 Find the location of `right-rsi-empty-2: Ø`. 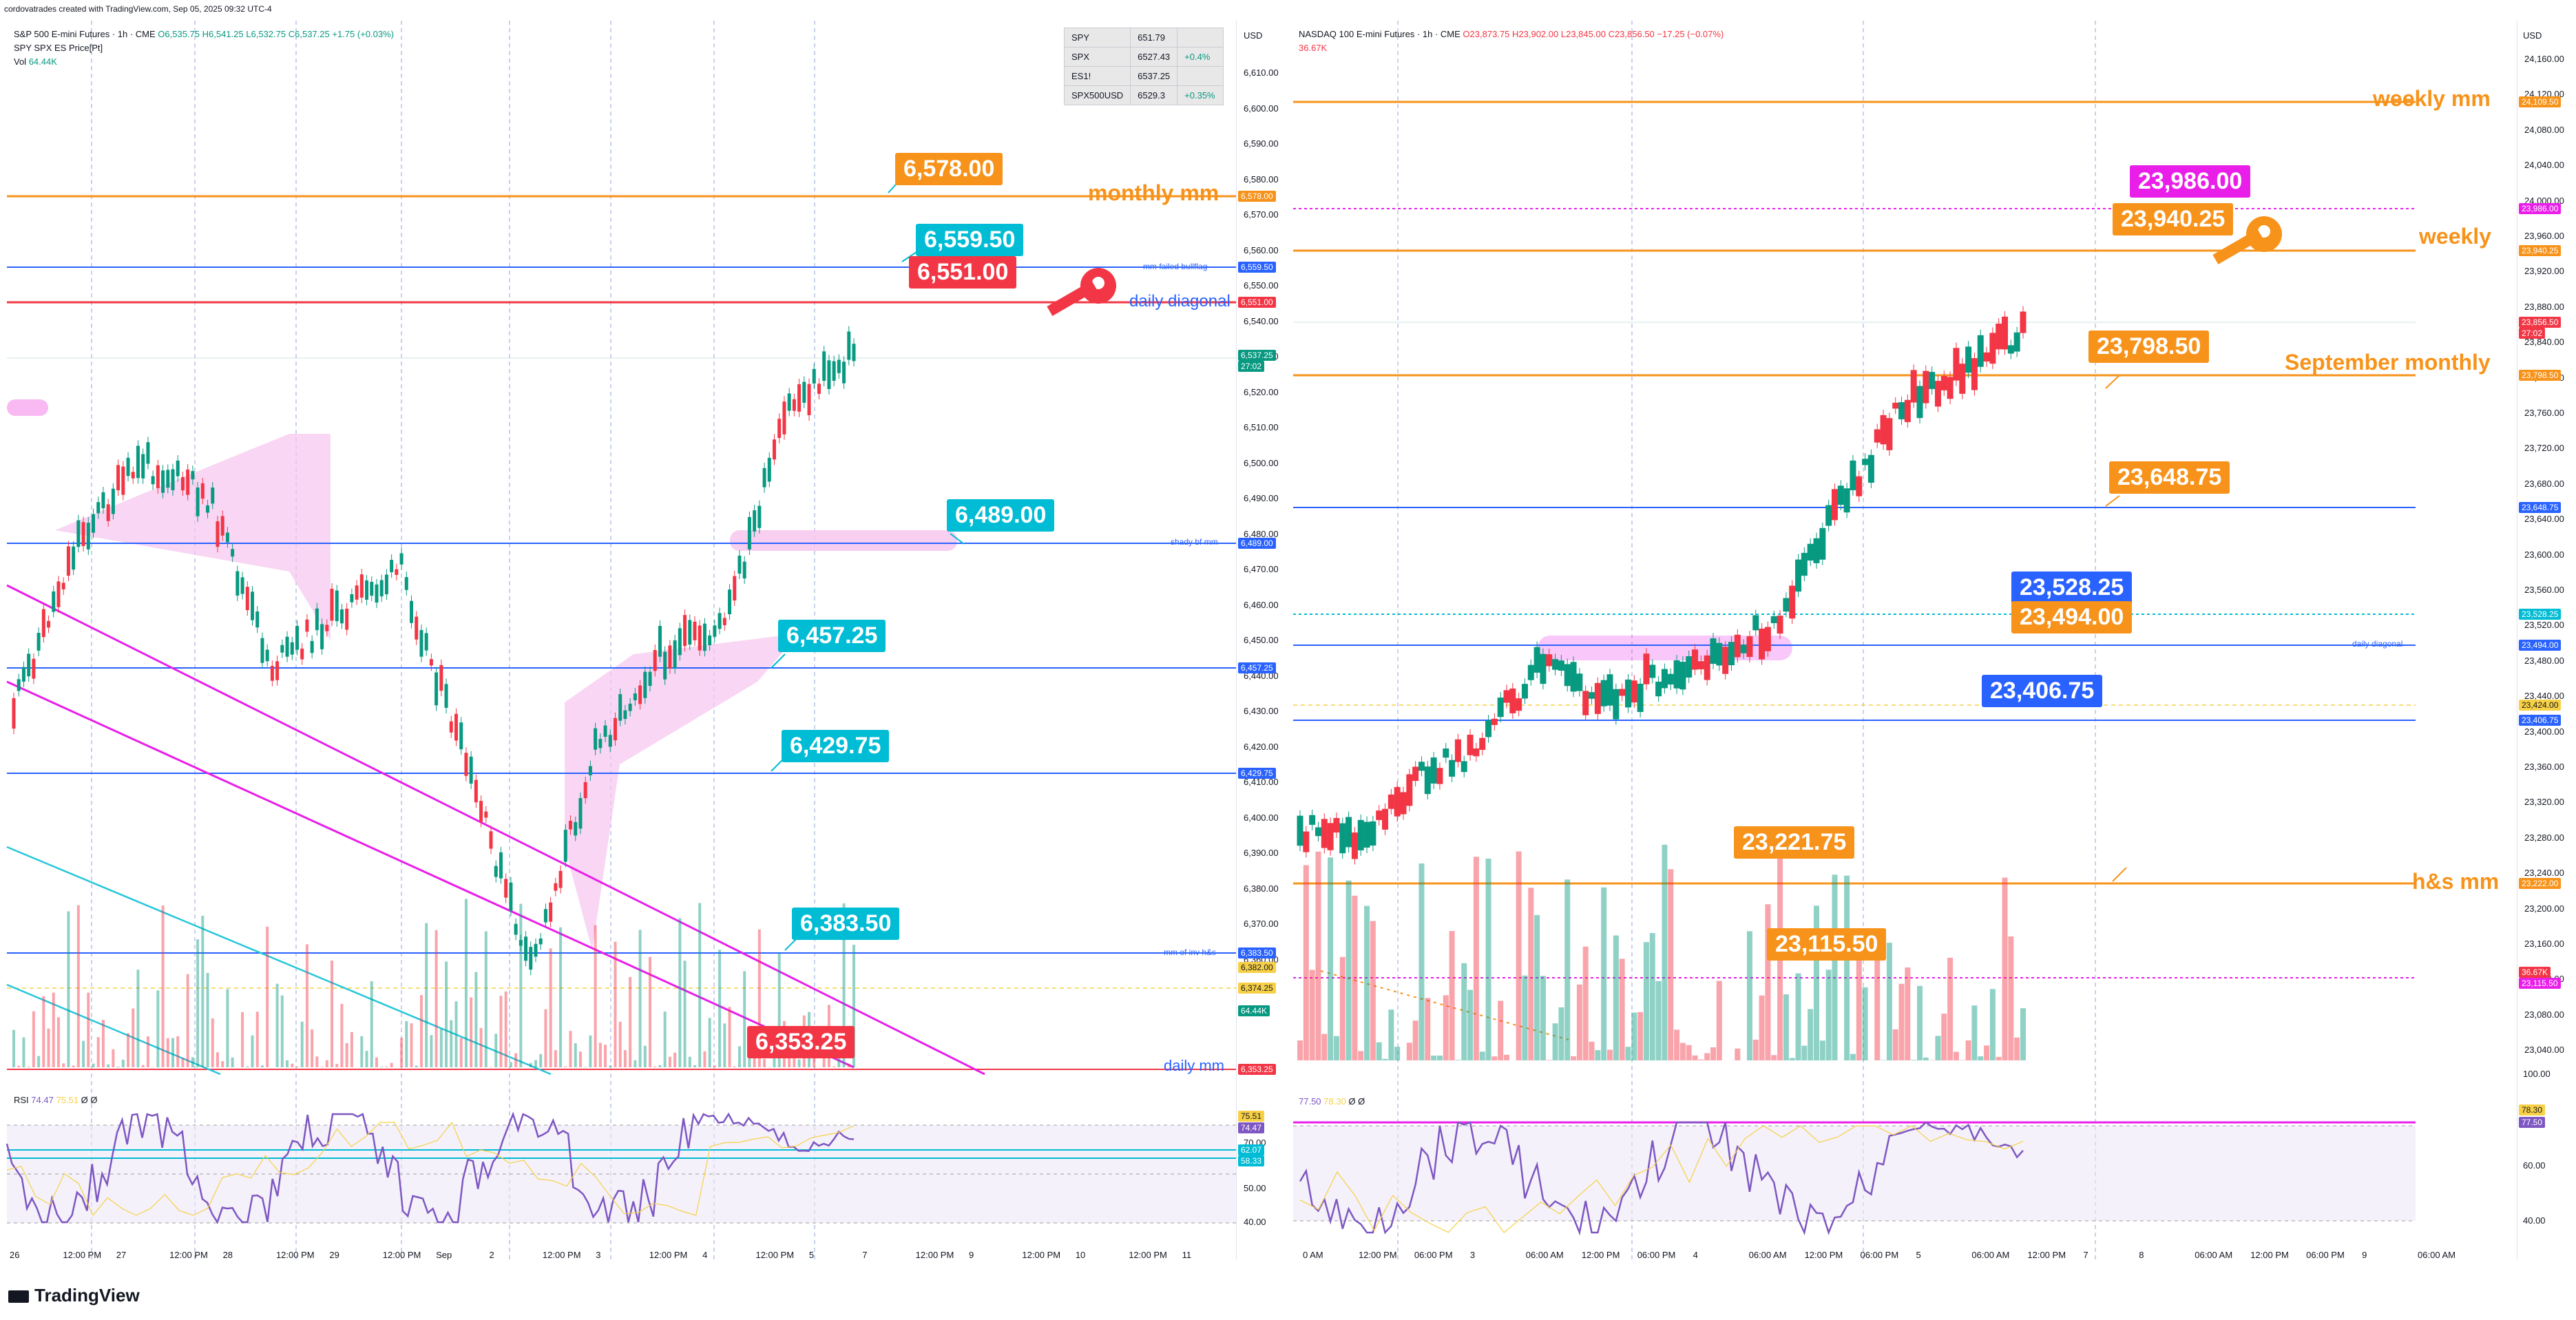

right-rsi-empty-2: Ø is located at coordinates (1361, 1101).